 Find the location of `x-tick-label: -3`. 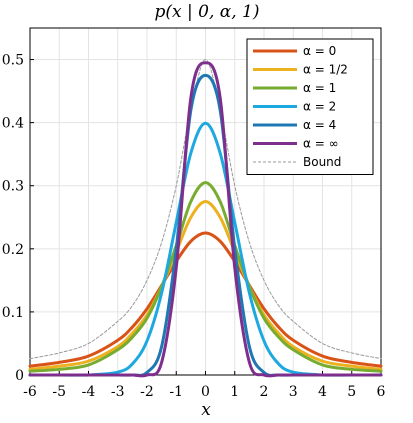

x-tick-label: -3 is located at coordinates (118, 392).